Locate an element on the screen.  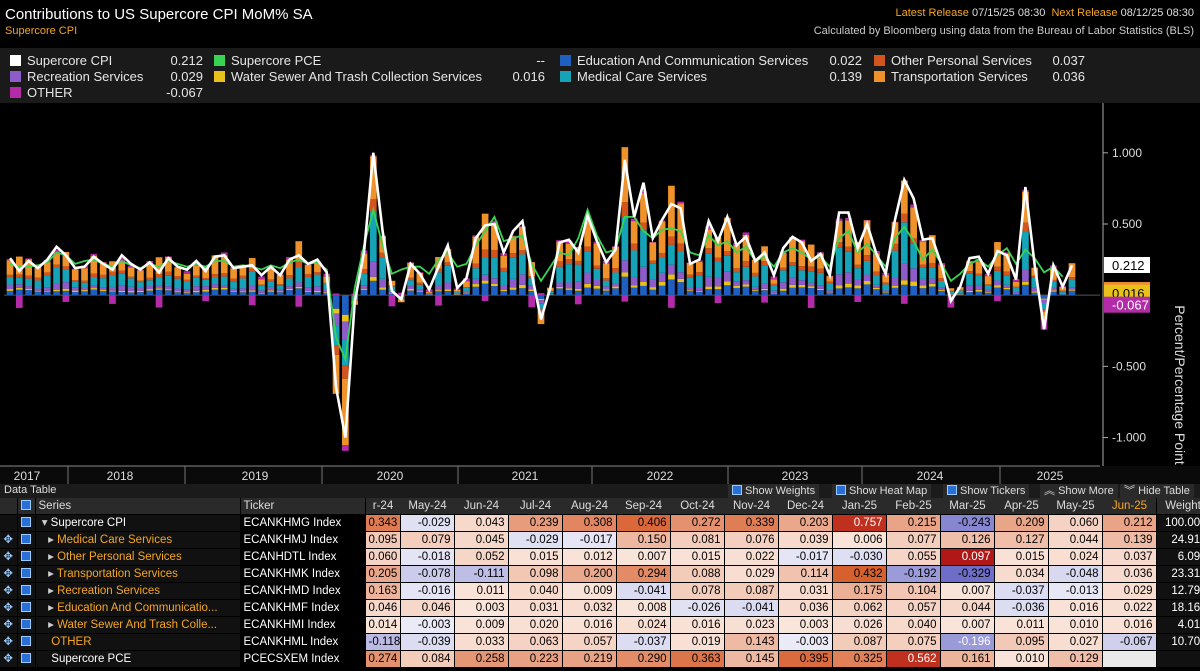
legend-item: Supercore CPI is located at coordinates (61, 60).